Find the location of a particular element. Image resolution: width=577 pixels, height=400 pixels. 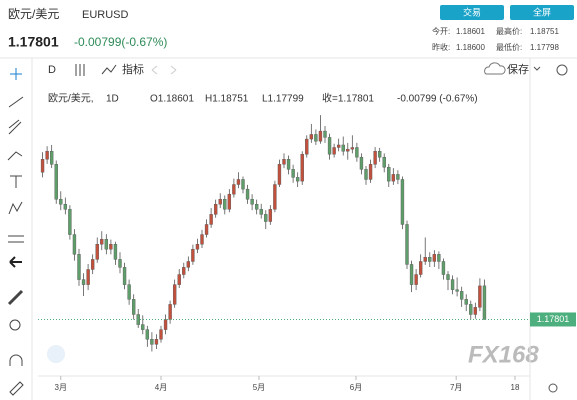

undo-redo is located at coordinates (164, 70).